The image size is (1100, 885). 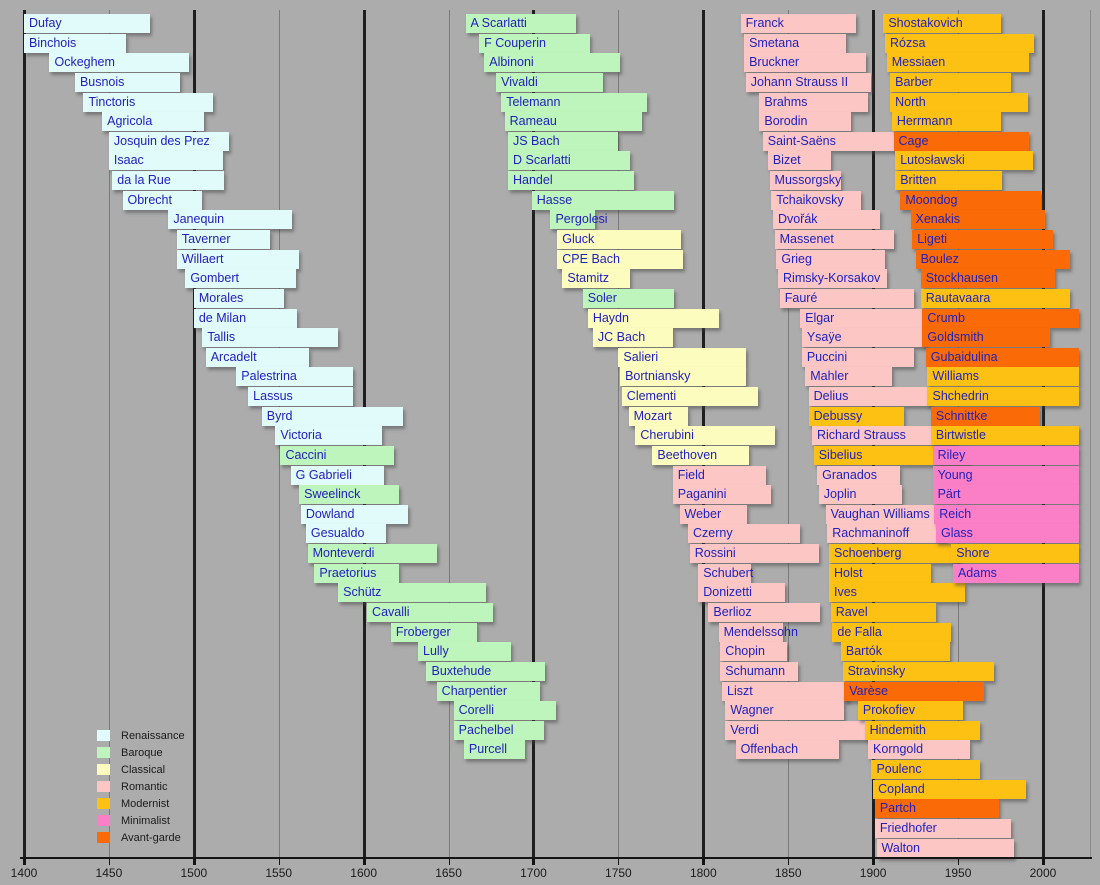 I want to click on legend-item-rom: Romantic, so click(x=141, y=786).